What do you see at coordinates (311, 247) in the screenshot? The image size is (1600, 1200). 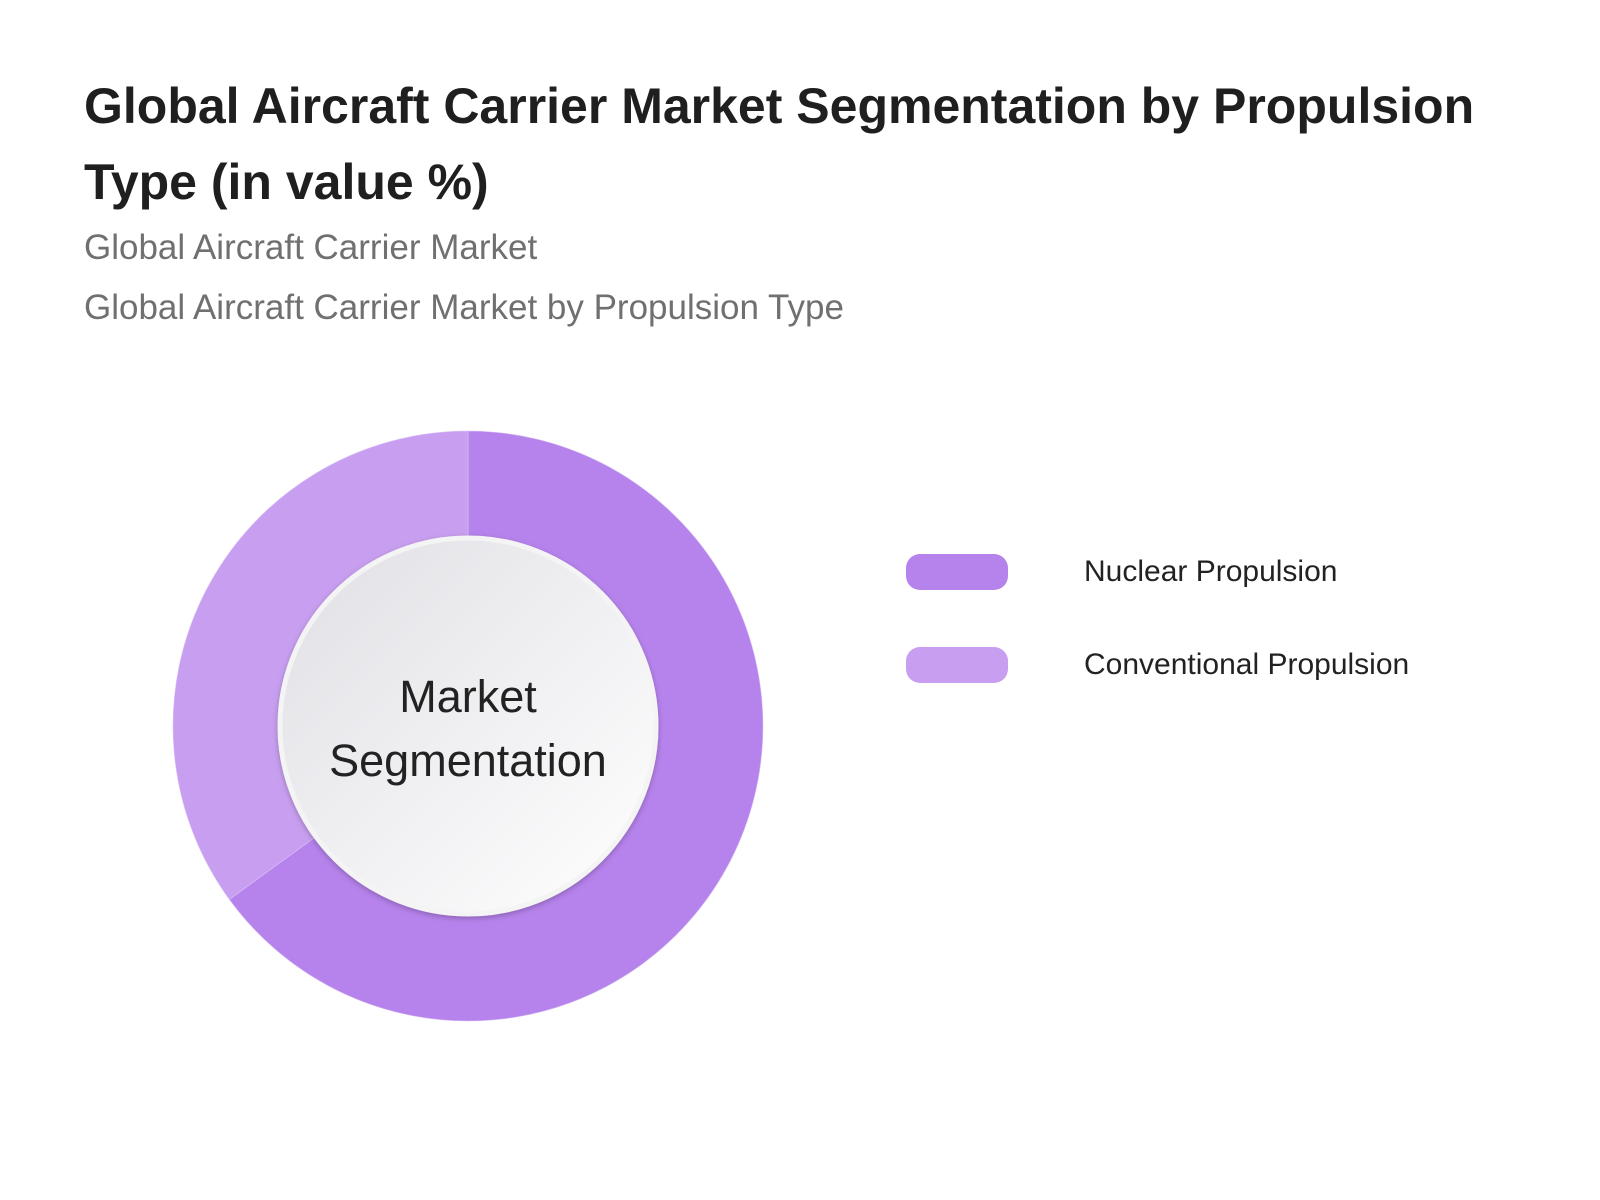 I see `subtitle-market: Global Aircraft Carrier Market` at bounding box center [311, 247].